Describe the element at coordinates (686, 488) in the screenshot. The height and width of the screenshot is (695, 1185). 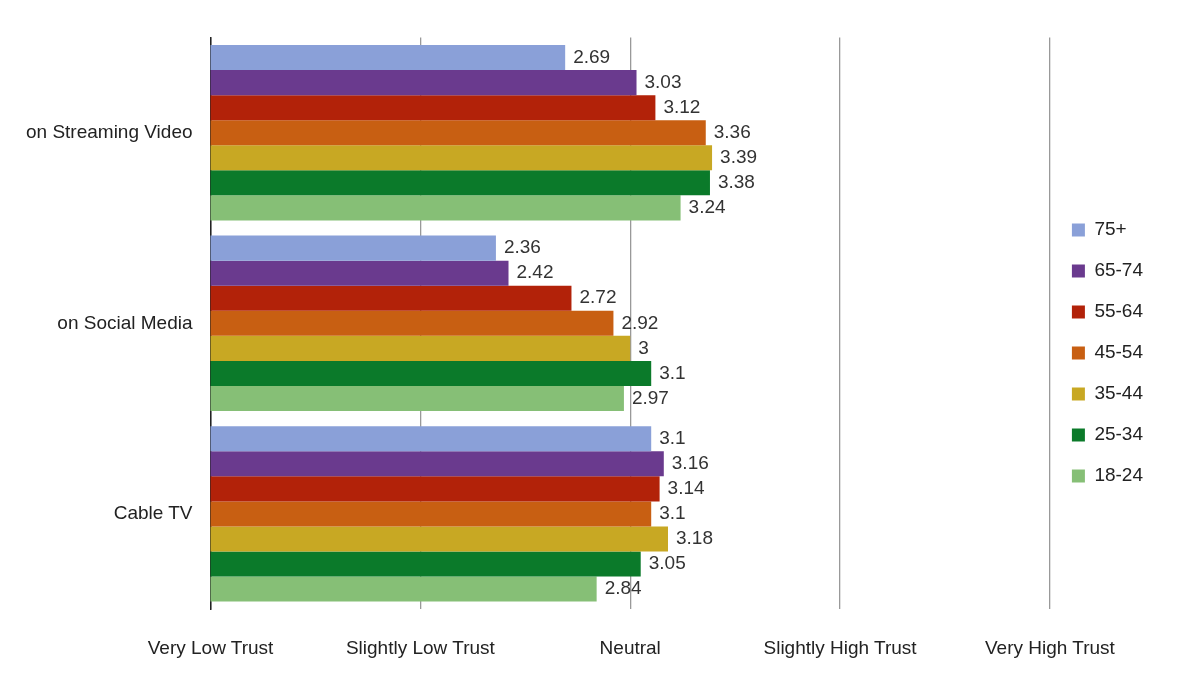
I see `data-label: 3.14` at that location.